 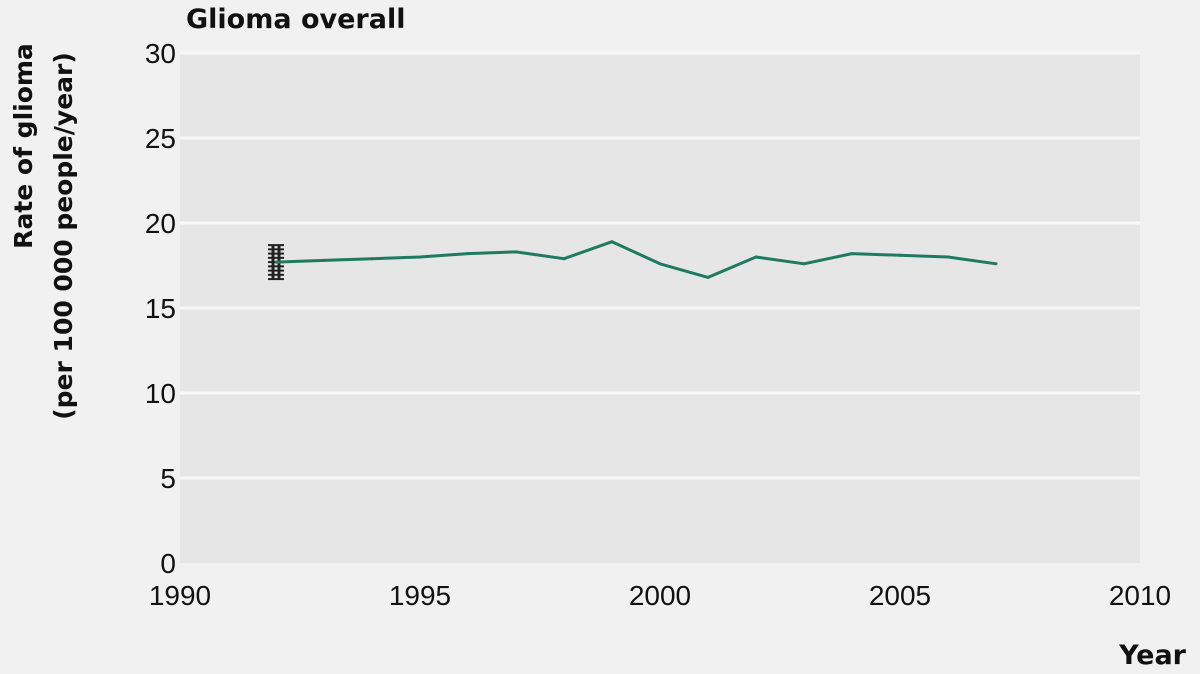 What do you see at coordinates (63, 236) in the screenshot?
I see `y-axis-title-line2: (per 100 000 people/year)` at bounding box center [63, 236].